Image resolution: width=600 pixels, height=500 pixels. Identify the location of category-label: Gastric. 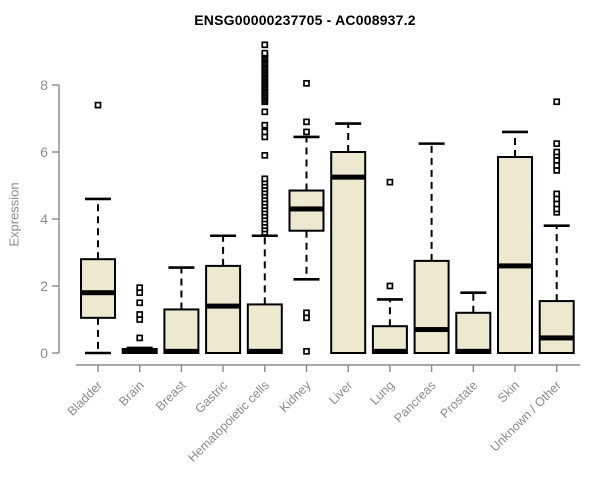
(211, 397).